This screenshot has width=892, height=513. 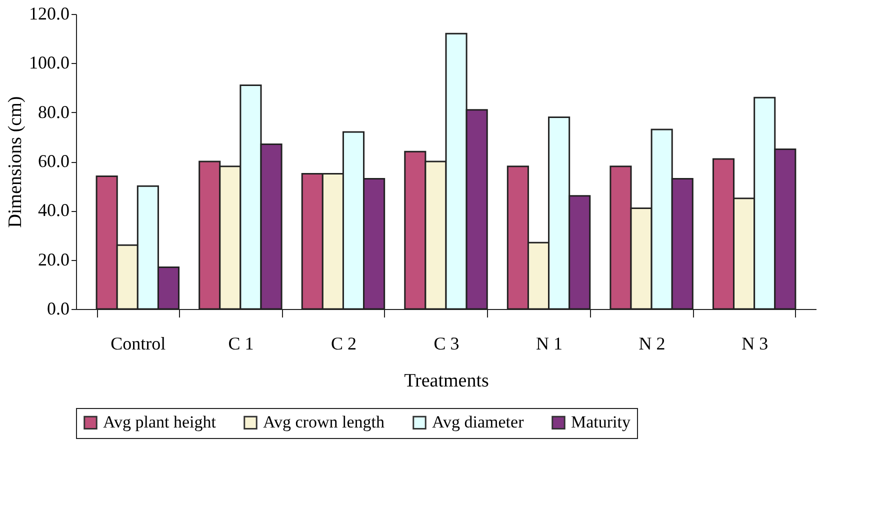 I want to click on legend-label: Avg diameter, so click(x=478, y=422).